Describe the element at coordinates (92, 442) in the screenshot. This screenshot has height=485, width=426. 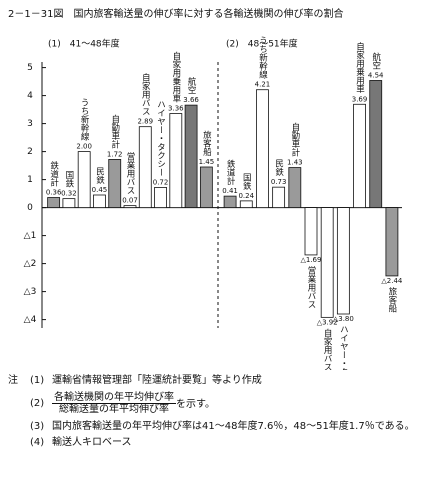
I see `note-text: 輸送人キロベース` at that location.